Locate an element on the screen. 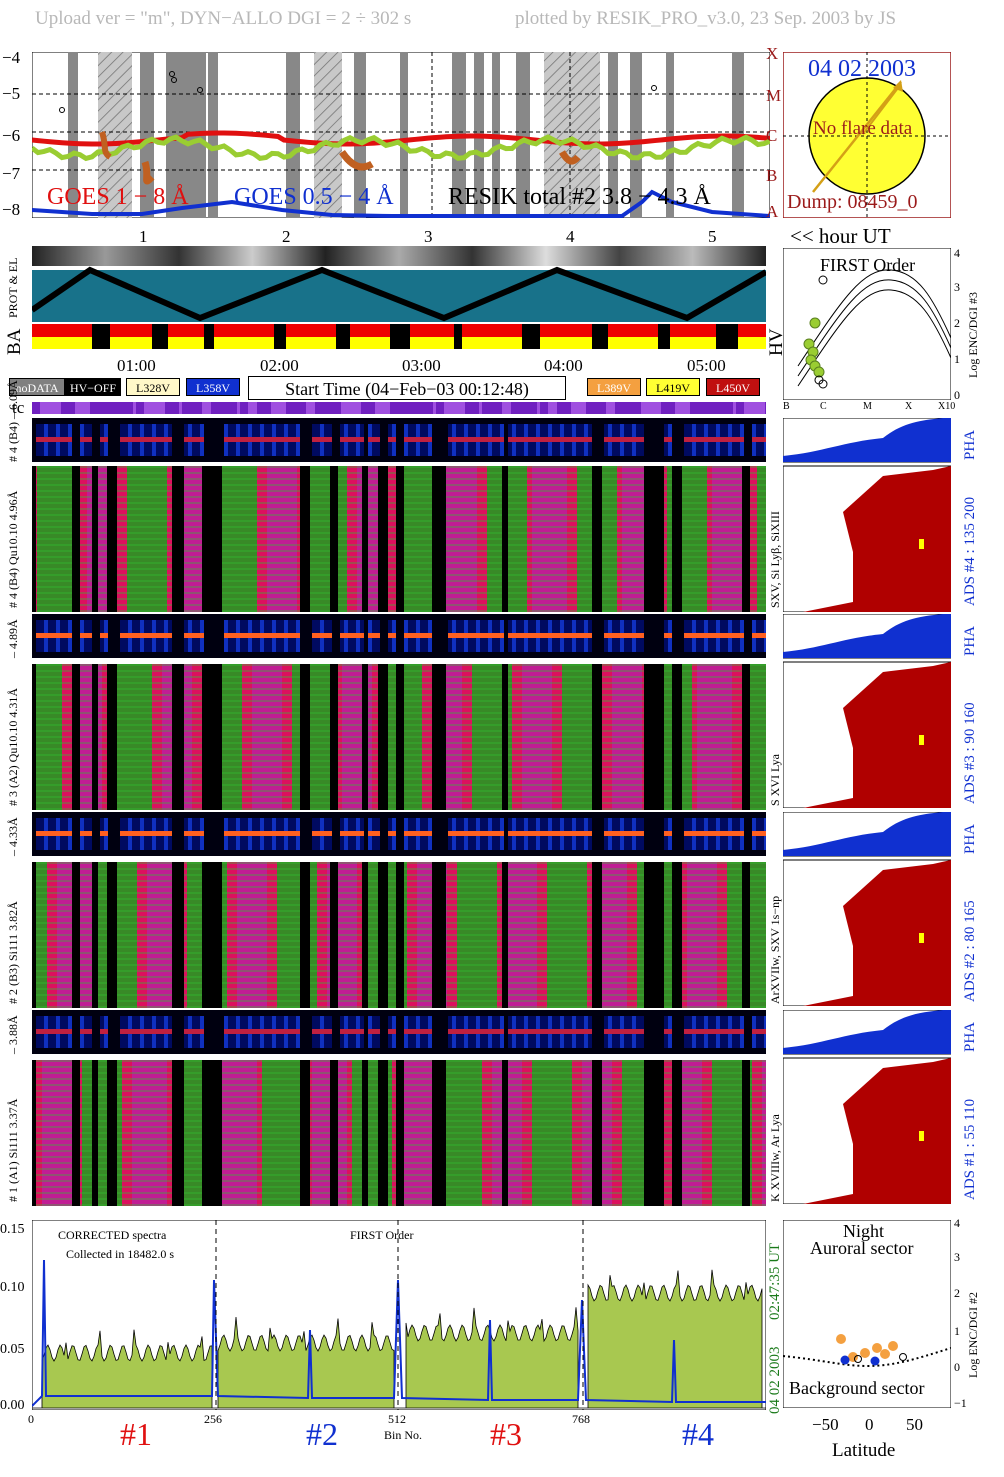 The width and height of the screenshot is (1004, 1477). spectrum-ytick: 0.00 is located at coordinates (12, 1405).